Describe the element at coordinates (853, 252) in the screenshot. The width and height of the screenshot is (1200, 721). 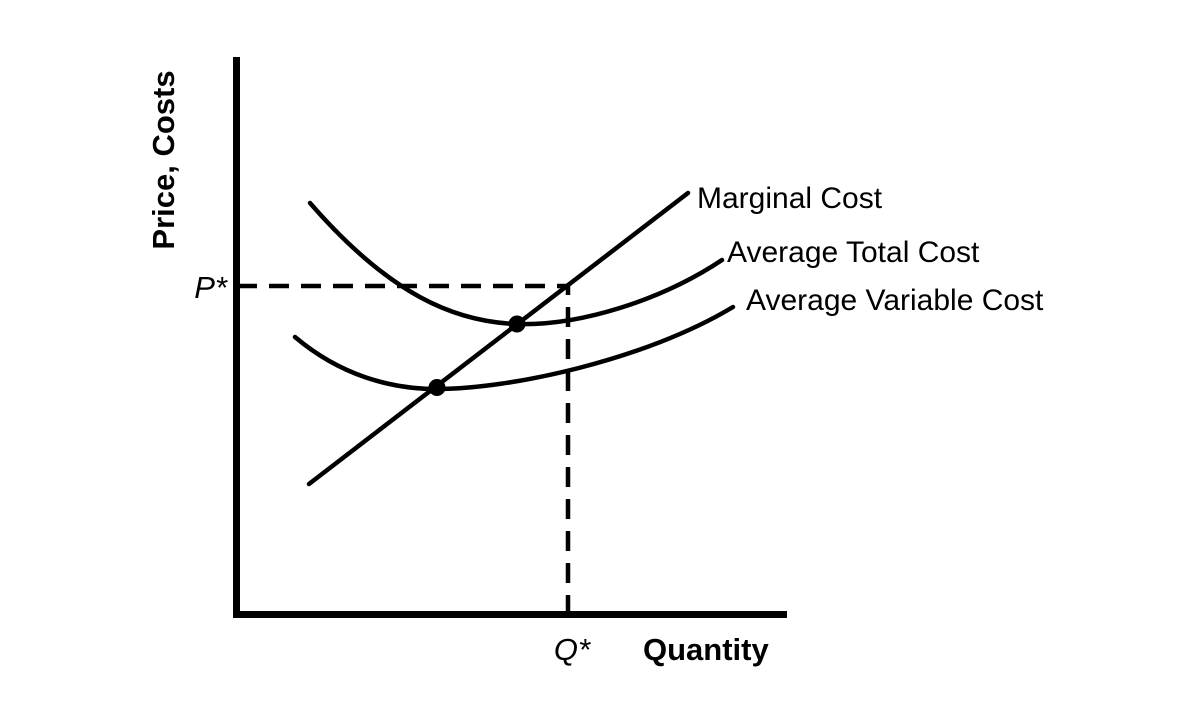
I see `average-total-cost-label: Average Total Cost` at that location.